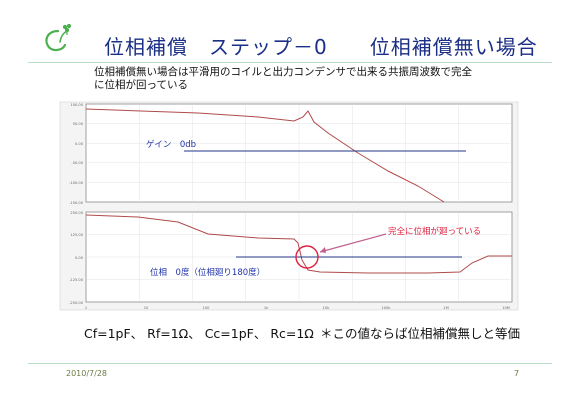  What do you see at coordinates (76, 280) in the screenshot?
I see `phase-tick: -125.00` at bounding box center [76, 280].